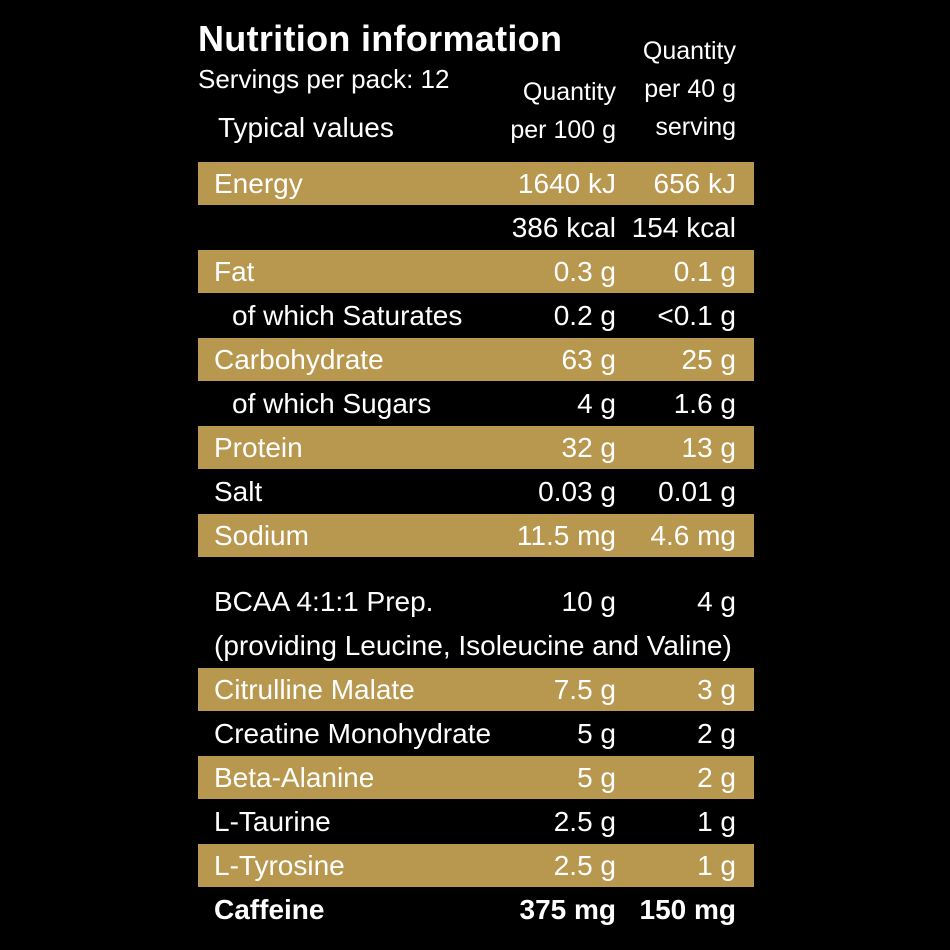 This screenshot has width=950, height=950. I want to click on column-header-per-serving: Quantity per 40 g serving, so click(689, 89).